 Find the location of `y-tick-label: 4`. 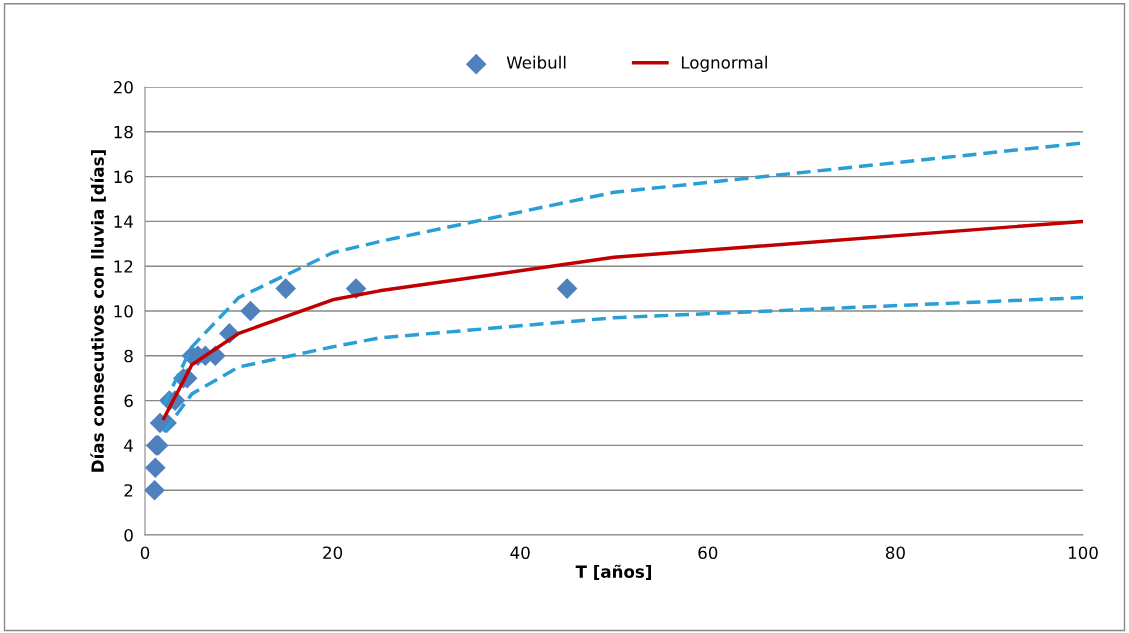

y-tick-label: 4 is located at coordinates (128, 445).